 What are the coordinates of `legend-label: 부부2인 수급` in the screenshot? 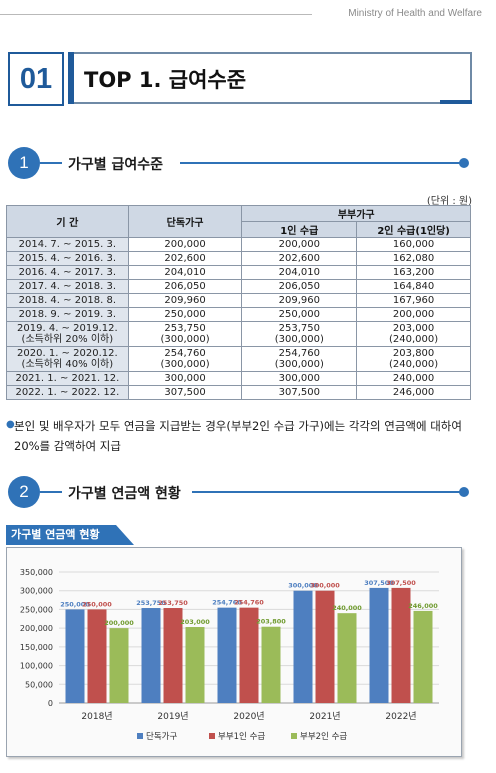 It's located at (323, 736).